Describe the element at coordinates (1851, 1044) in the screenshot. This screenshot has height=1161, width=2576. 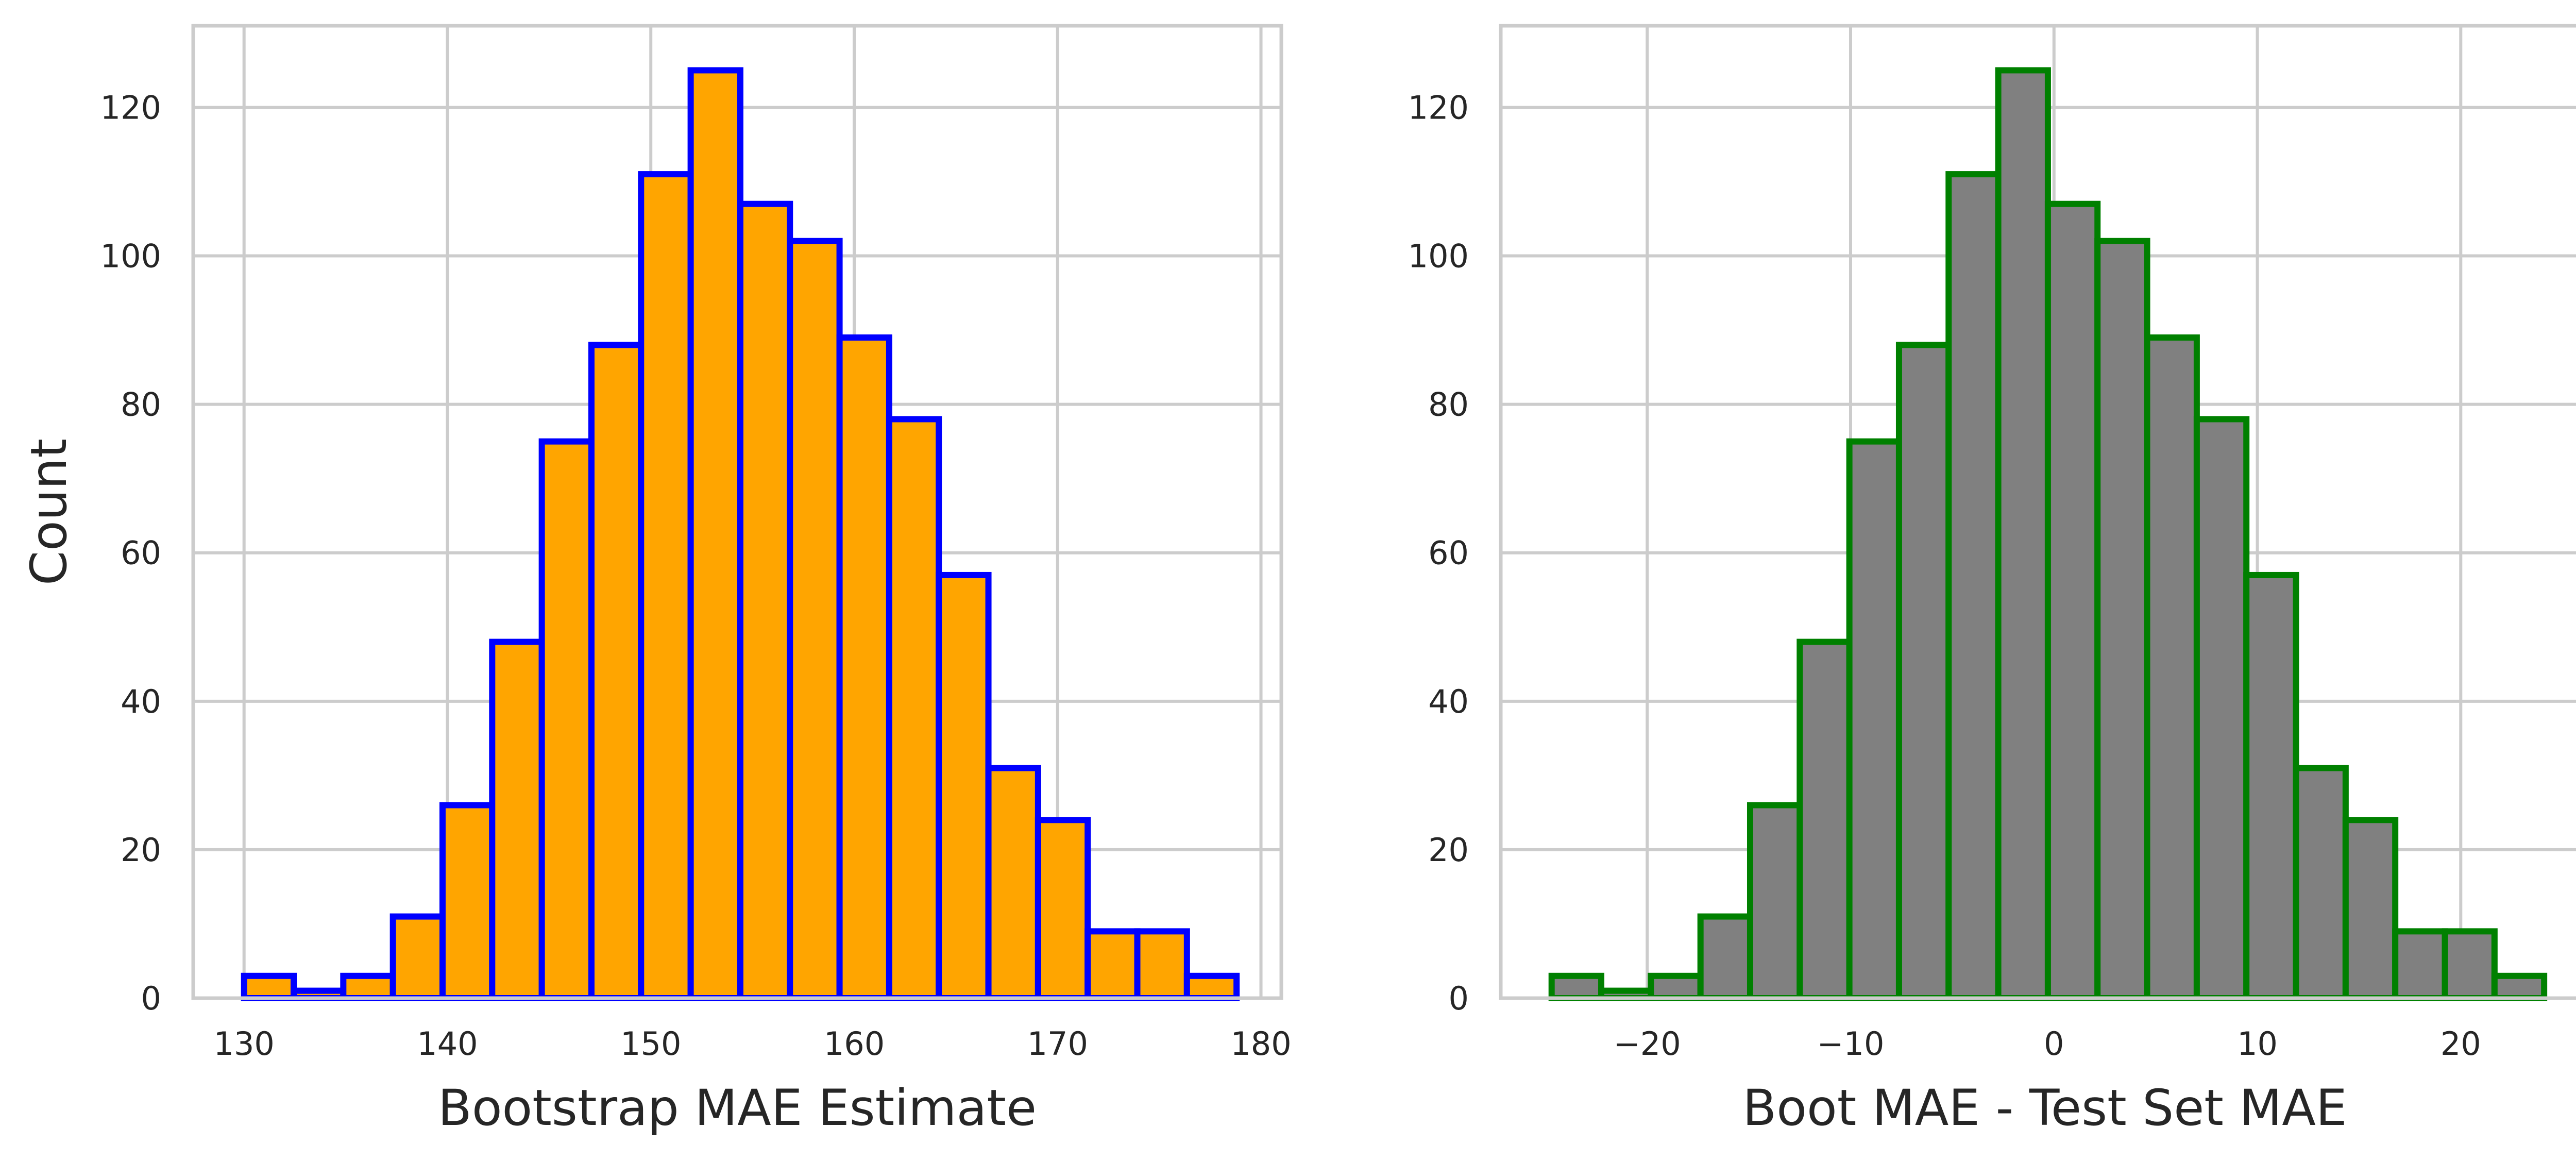
I see `x-tick-label: −10` at that location.